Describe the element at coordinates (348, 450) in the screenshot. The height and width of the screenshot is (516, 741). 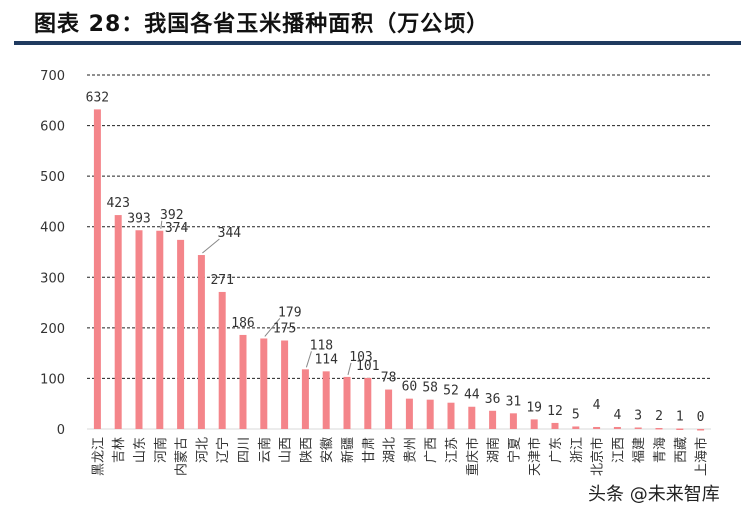
I see `x-tick-label: 新疆` at that location.